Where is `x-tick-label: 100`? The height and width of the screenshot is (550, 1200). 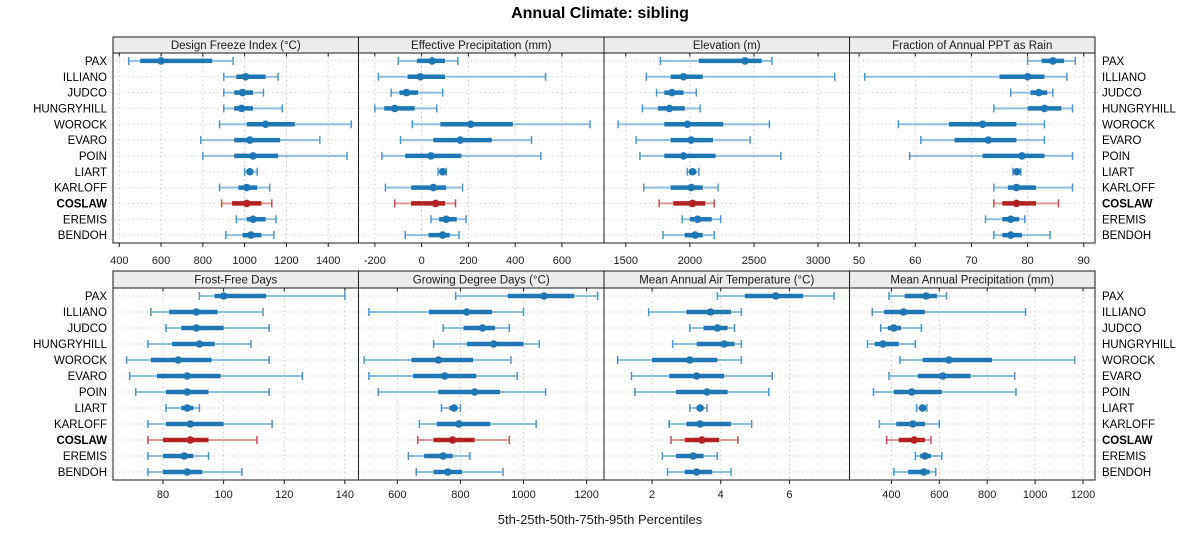
x-tick-label: 100 is located at coordinates (223, 495).